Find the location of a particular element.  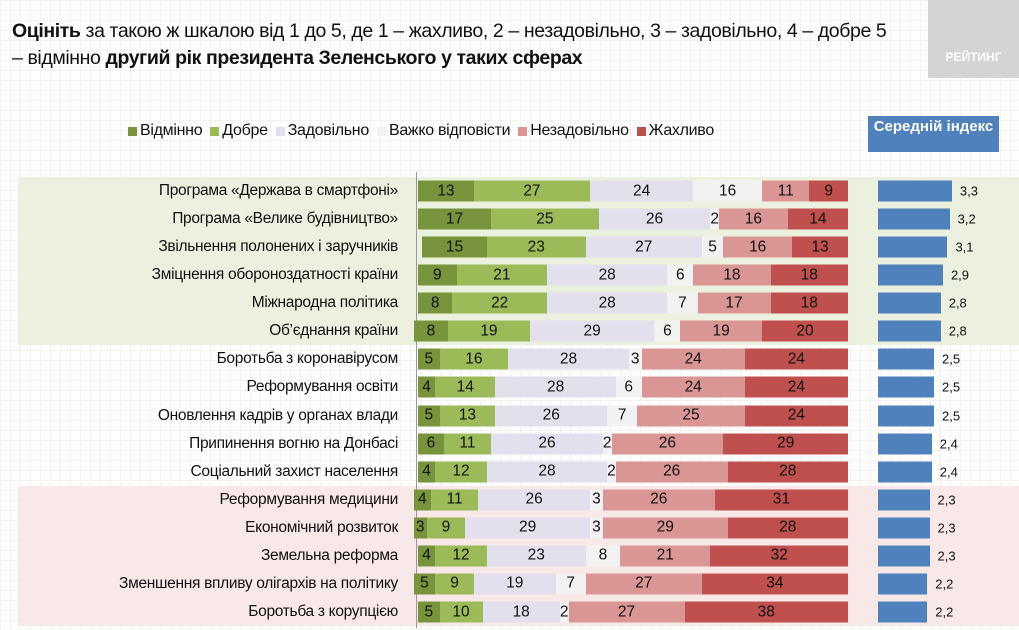

bar-segment: 11 is located at coordinates (454, 500).